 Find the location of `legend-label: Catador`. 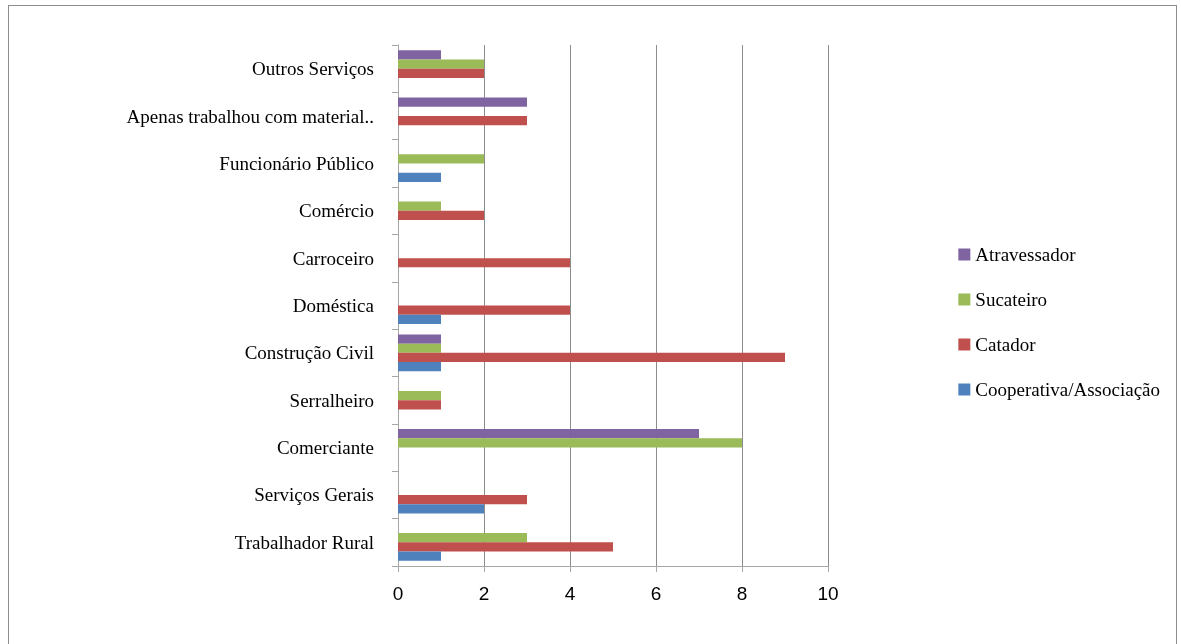

legend-label: Catador is located at coordinates (1006, 344).